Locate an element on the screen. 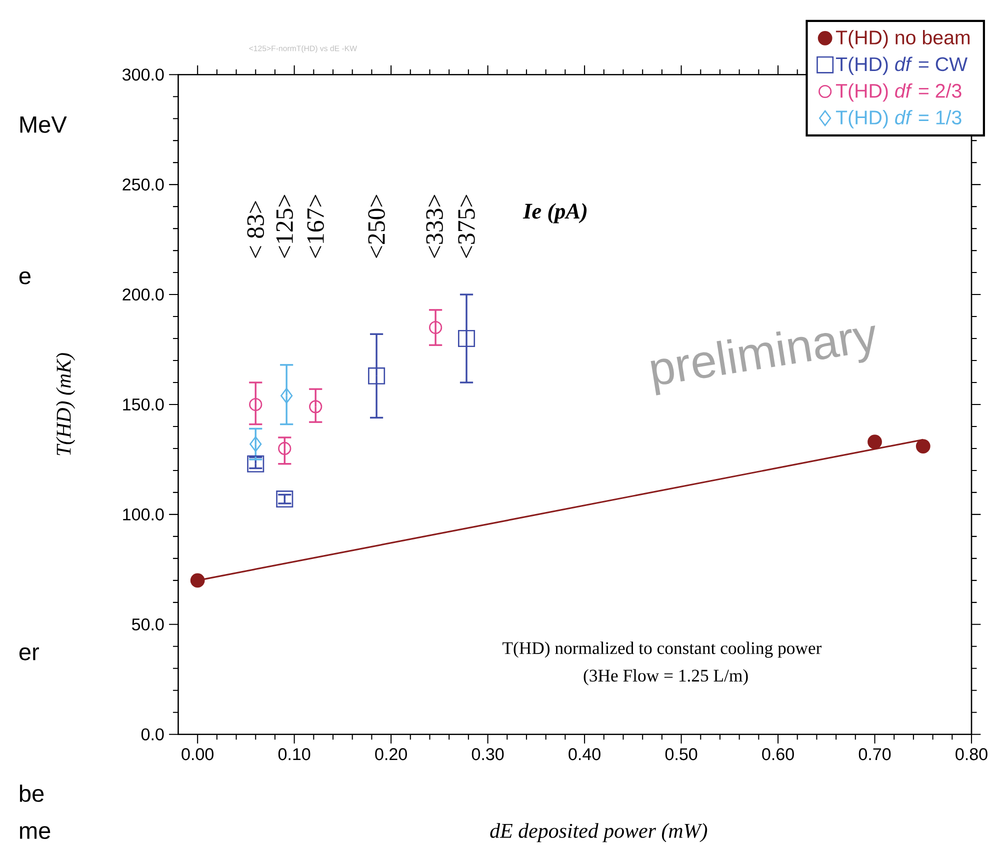 The height and width of the screenshot is (846, 999). x-tick-label: 0.30 is located at coordinates (488, 754).